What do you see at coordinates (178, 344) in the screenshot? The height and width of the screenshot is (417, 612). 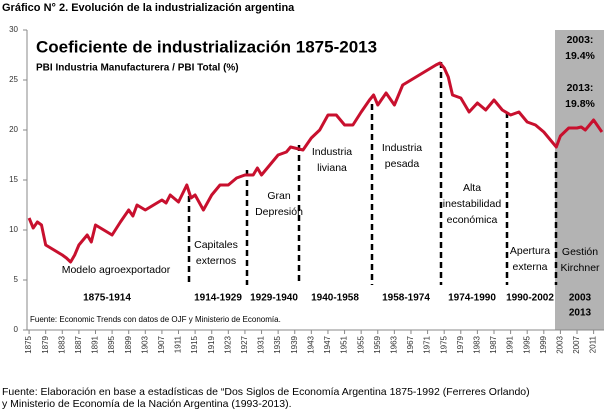 I see `x-tick-label: 1911` at bounding box center [178, 344].